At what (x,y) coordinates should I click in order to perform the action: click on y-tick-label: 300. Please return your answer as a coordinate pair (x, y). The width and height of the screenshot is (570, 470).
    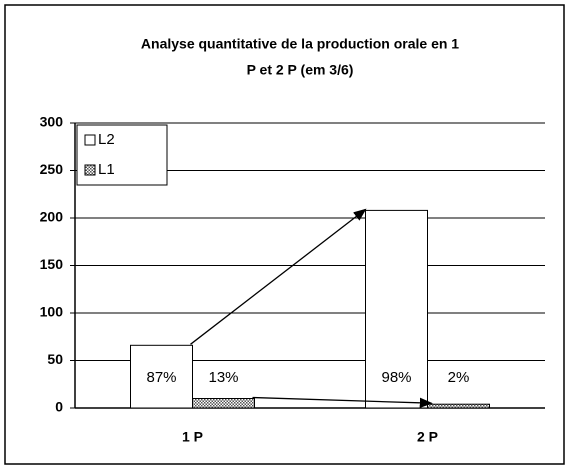
    Looking at the image, I should click on (52, 122).